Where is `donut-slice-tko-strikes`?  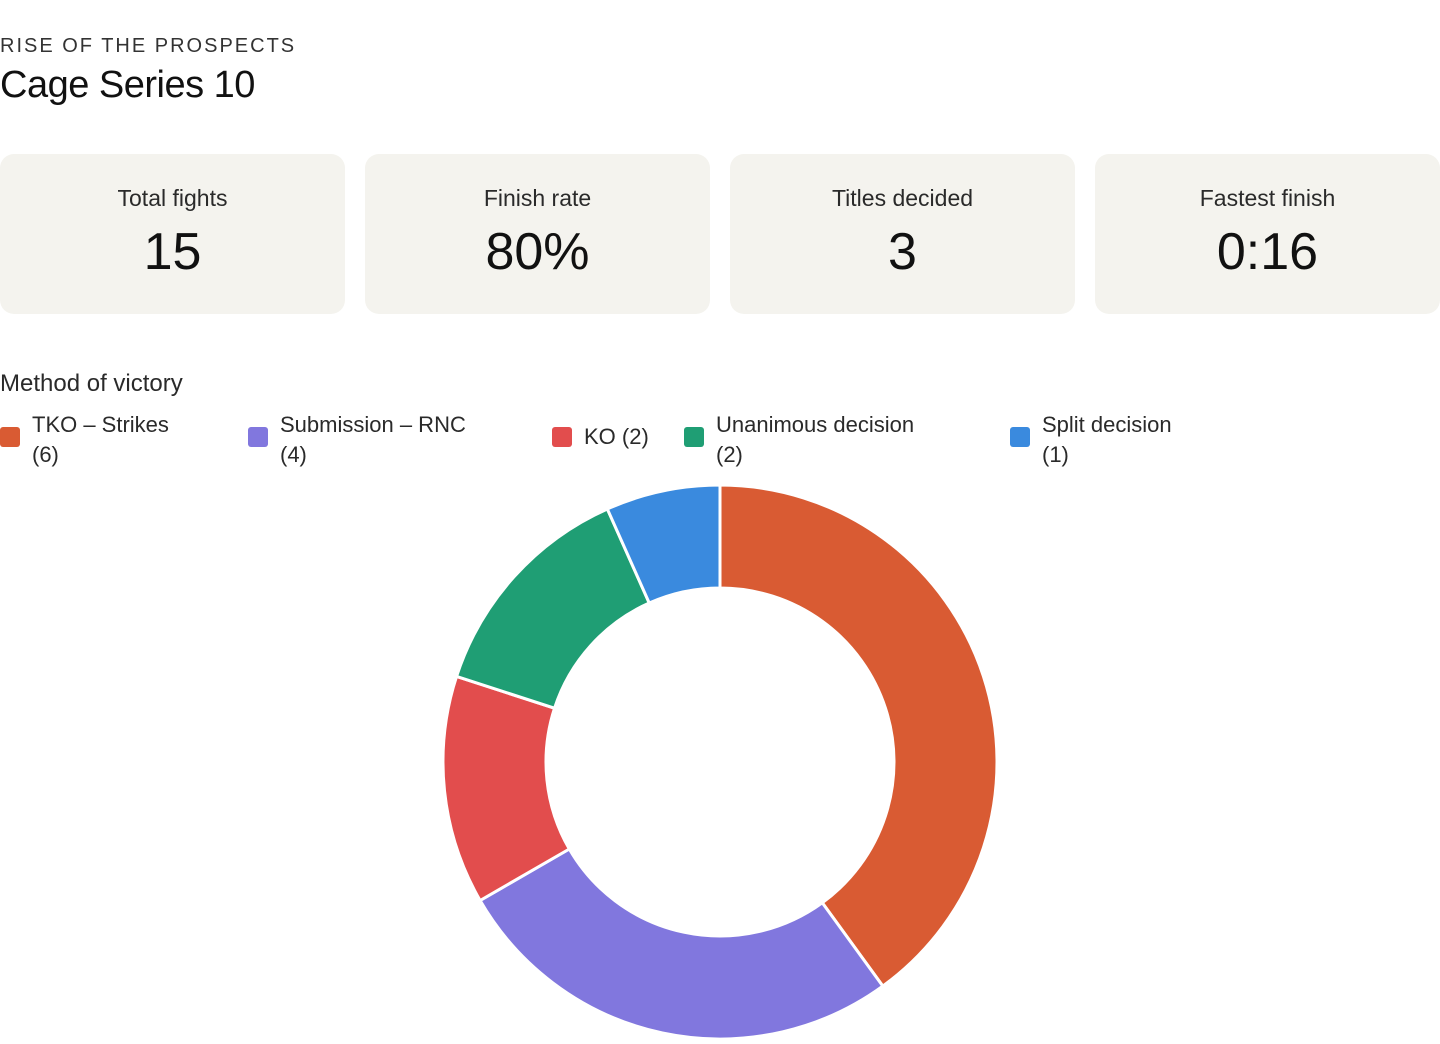 donut-slice-tko-strikes is located at coordinates (858, 736).